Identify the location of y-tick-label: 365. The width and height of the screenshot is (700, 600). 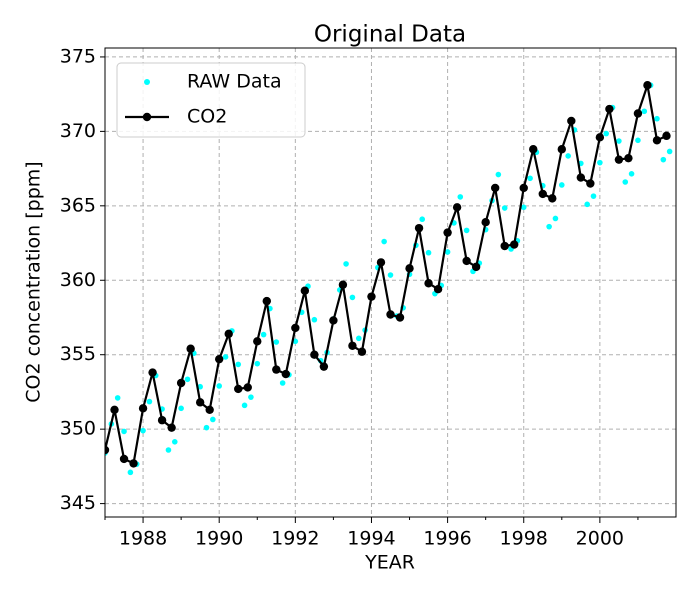
(78, 205).